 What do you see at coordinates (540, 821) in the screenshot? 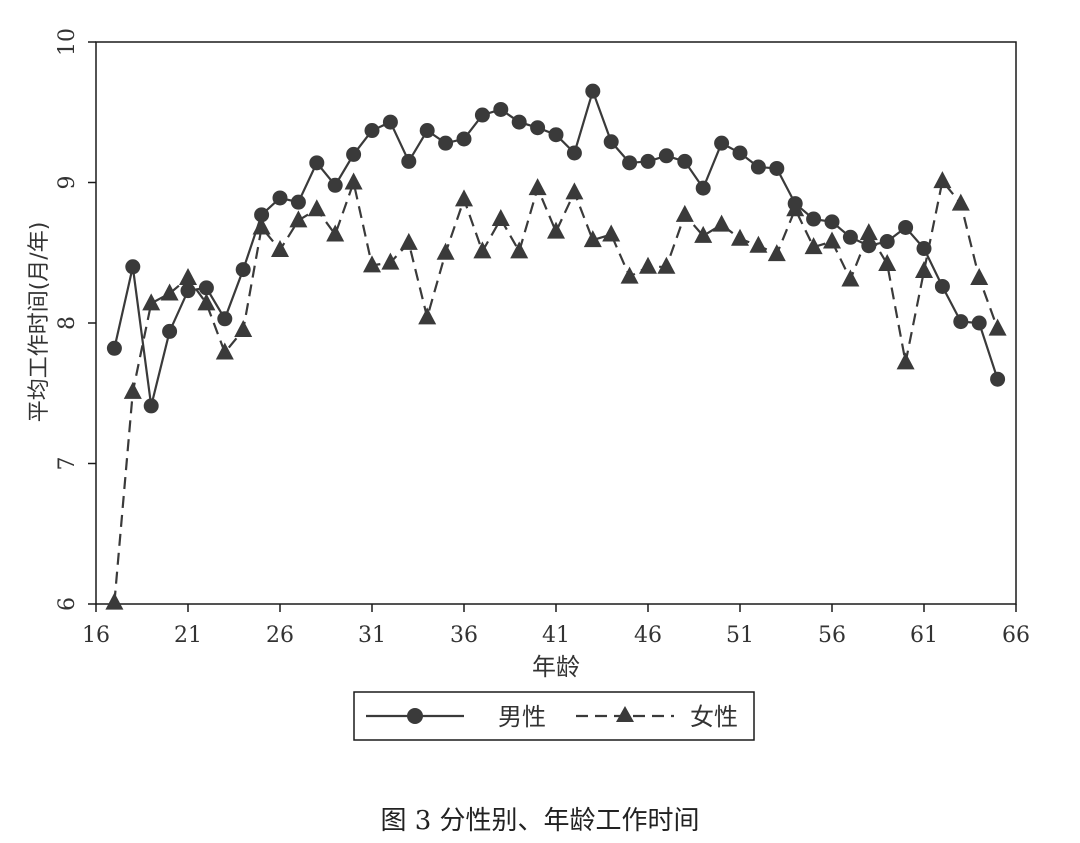
I see `figure-caption: 图 3 分性别、年龄工作时间` at bounding box center [540, 821].